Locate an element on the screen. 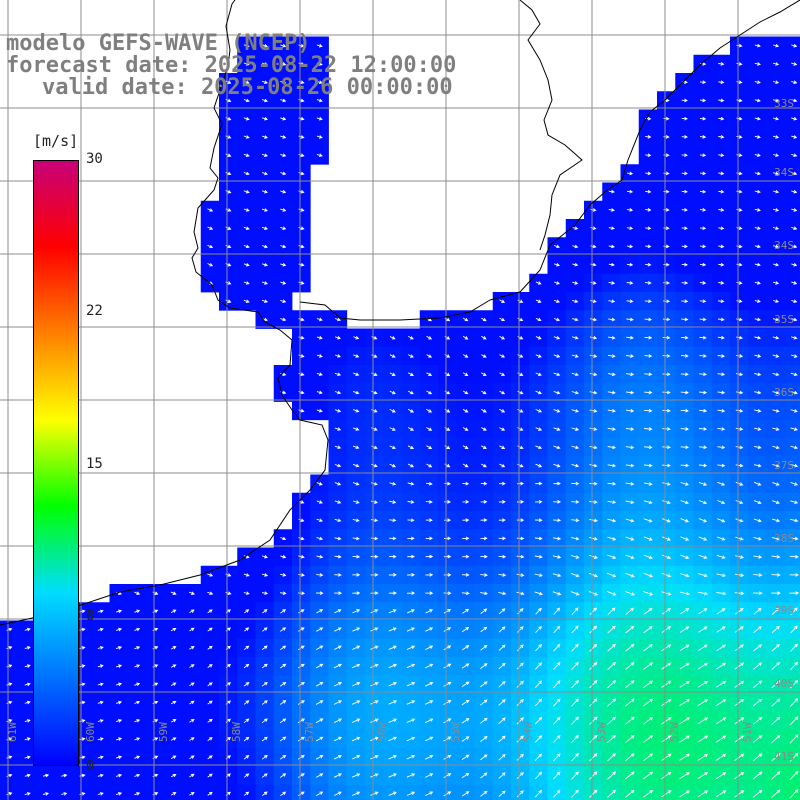  lon-label-51w: 51W is located at coordinates (747, 732).